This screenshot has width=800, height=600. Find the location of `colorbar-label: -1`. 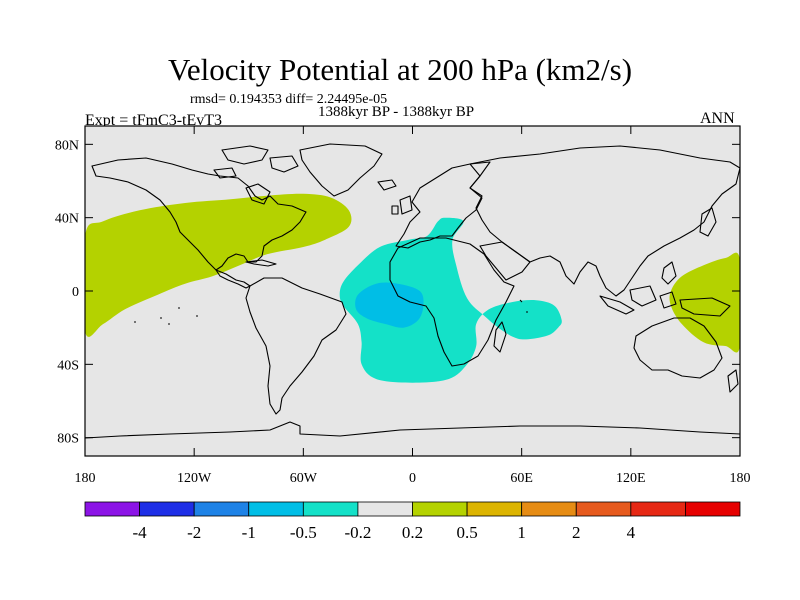

colorbar-label: -1 is located at coordinates (249, 532).